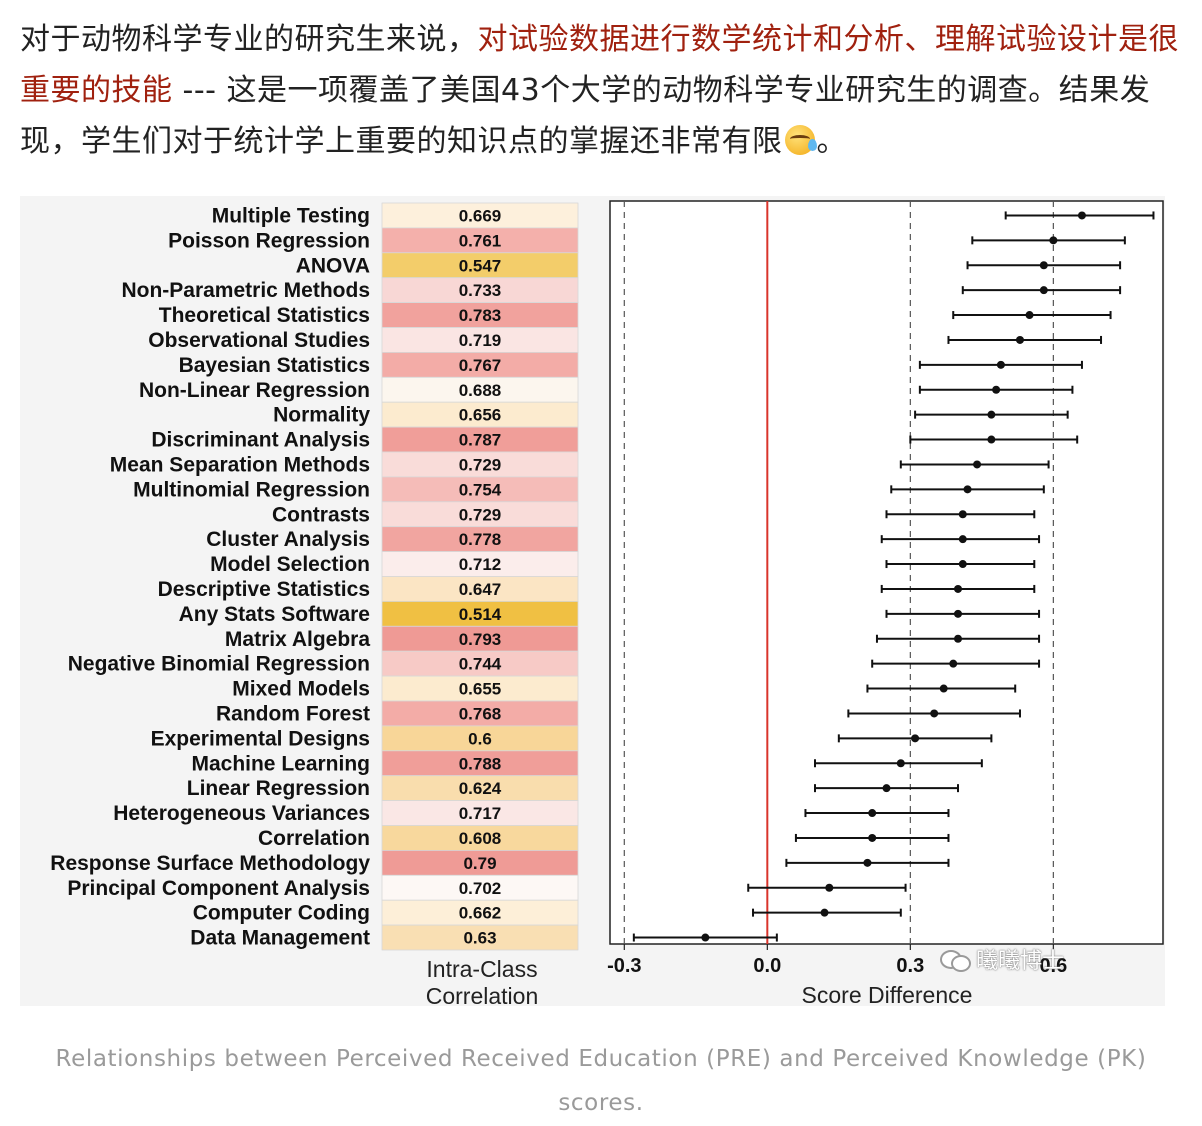 This screenshot has height=1126, width=1202. What do you see at coordinates (482, 969) in the screenshot?
I see `icc-axis-title-line1: Intra-Class` at bounding box center [482, 969].